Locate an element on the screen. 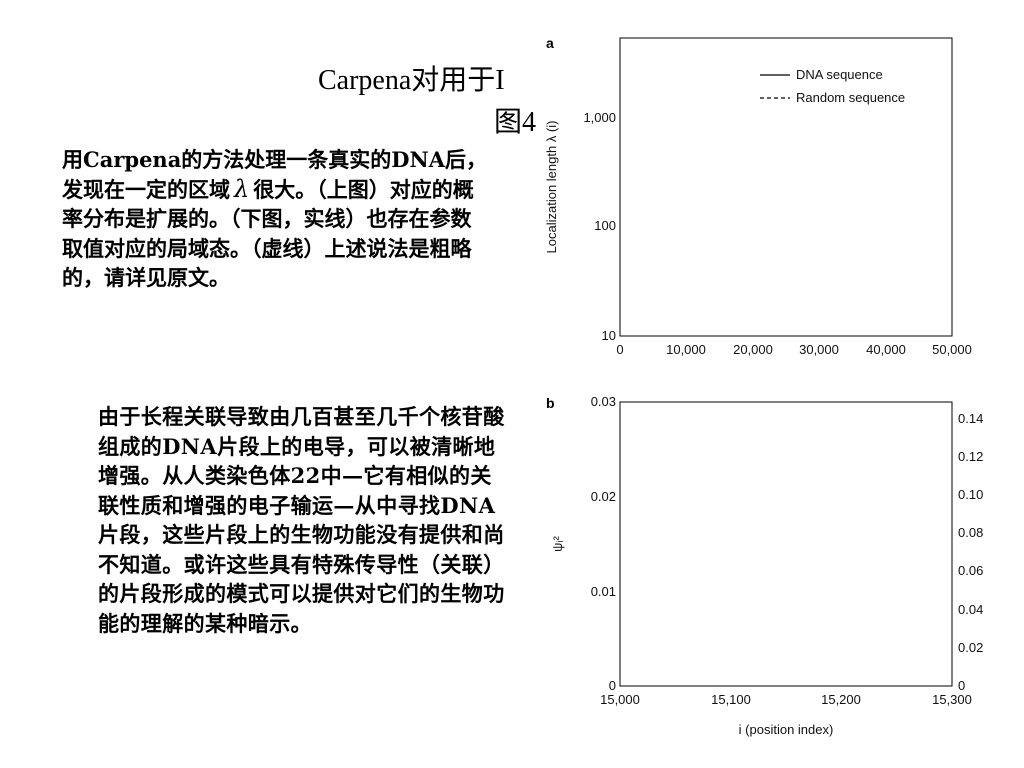 The image size is (1024, 768). panel-a-x-tick-label: 10,000 is located at coordinates (686, 349).